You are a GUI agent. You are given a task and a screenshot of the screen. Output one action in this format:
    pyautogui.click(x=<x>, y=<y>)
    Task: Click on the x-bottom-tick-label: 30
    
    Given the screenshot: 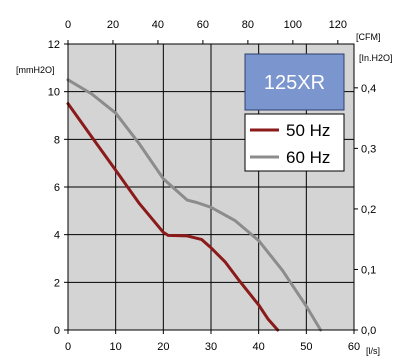 What is the action you would take?
    pyautogui.click(x=211, y=347)
    